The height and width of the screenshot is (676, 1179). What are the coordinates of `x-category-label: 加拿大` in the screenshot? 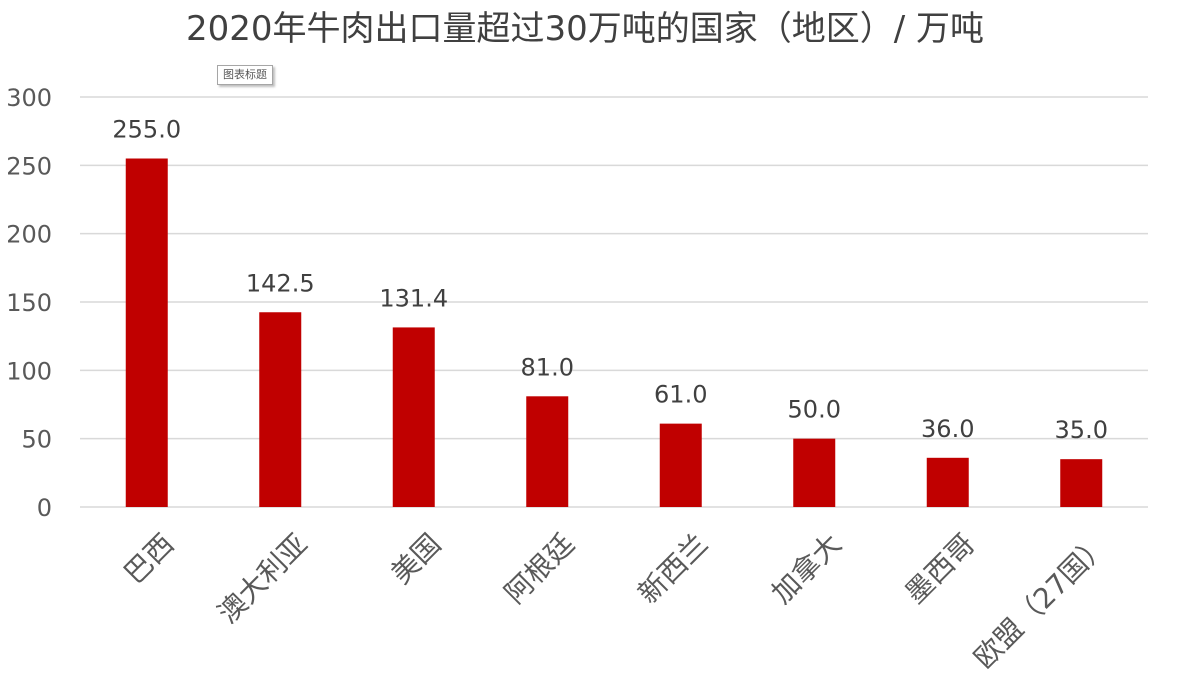 It's located at (806, 568).